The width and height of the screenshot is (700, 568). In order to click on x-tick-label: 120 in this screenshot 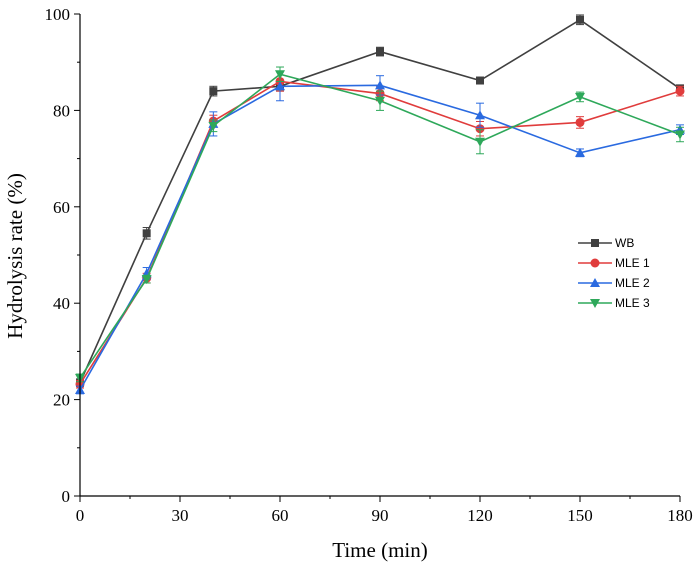, I will do `click(480, 515)`.